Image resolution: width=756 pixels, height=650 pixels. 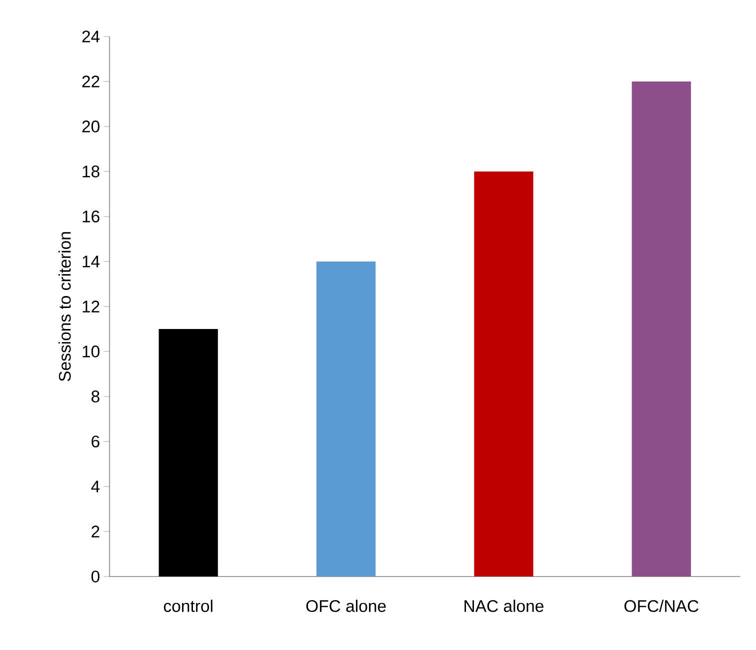 I want to click on y-tick-label: 0, so click(x=95, y=576).